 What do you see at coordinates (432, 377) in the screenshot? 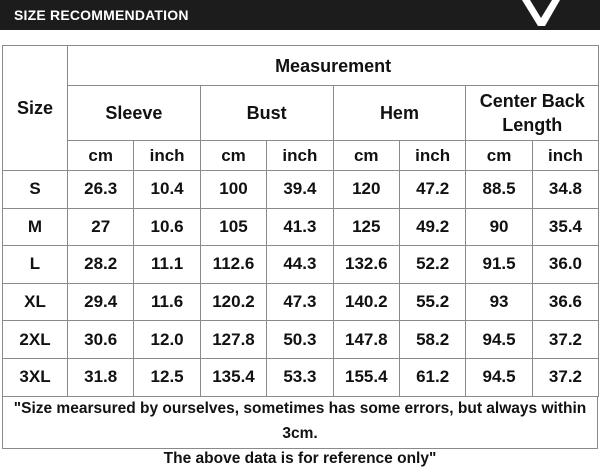
I see `value-cell: 61.2` at bounding box center [432, 377].